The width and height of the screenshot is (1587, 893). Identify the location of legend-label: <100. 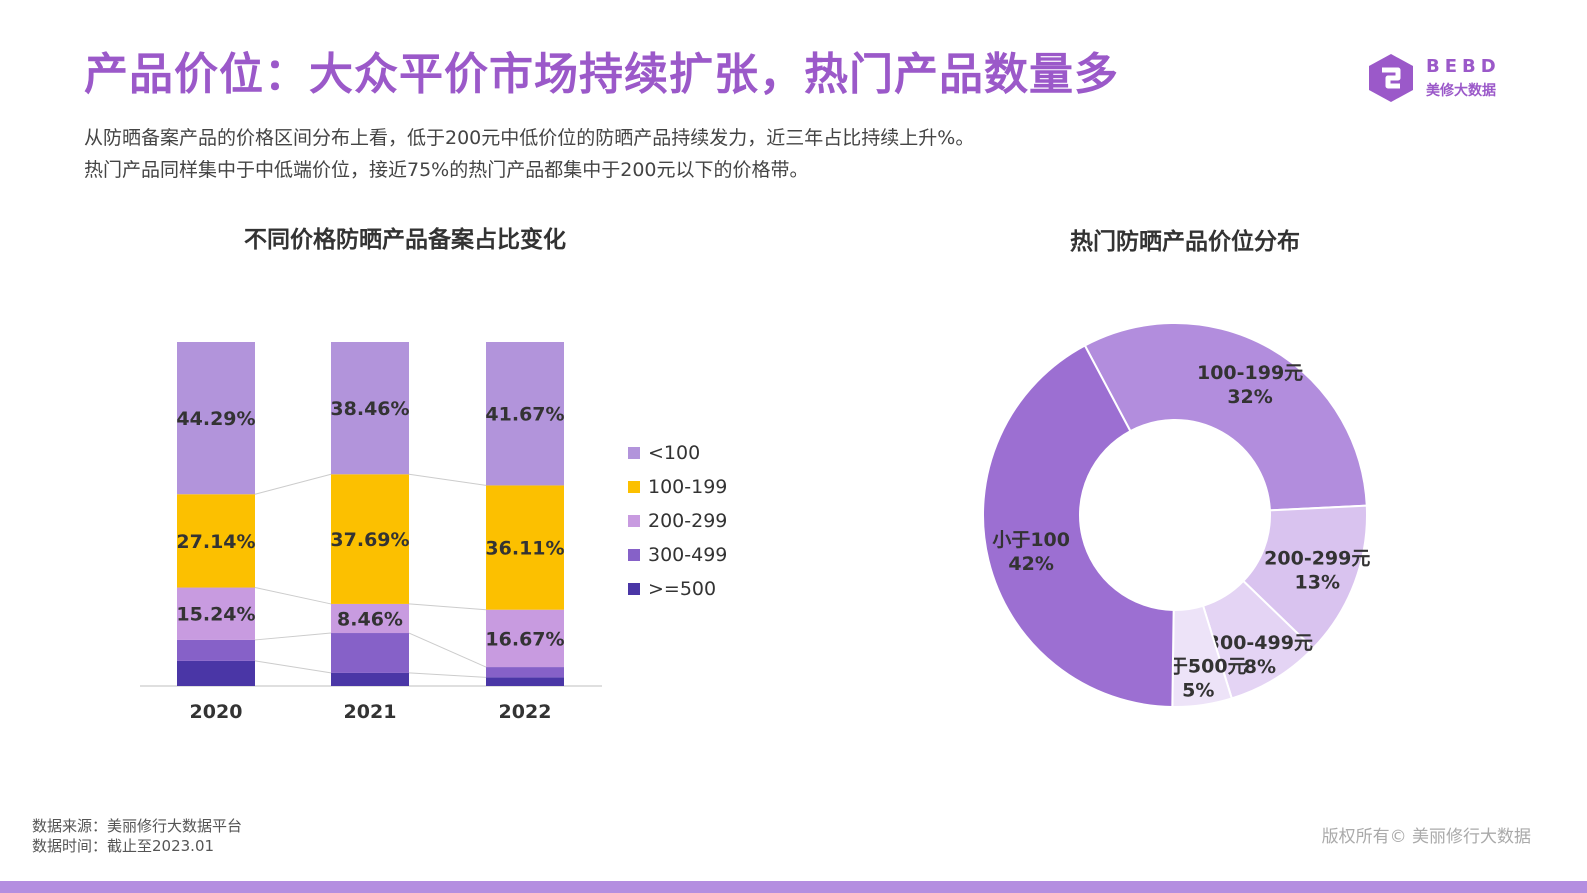
(674, 453).